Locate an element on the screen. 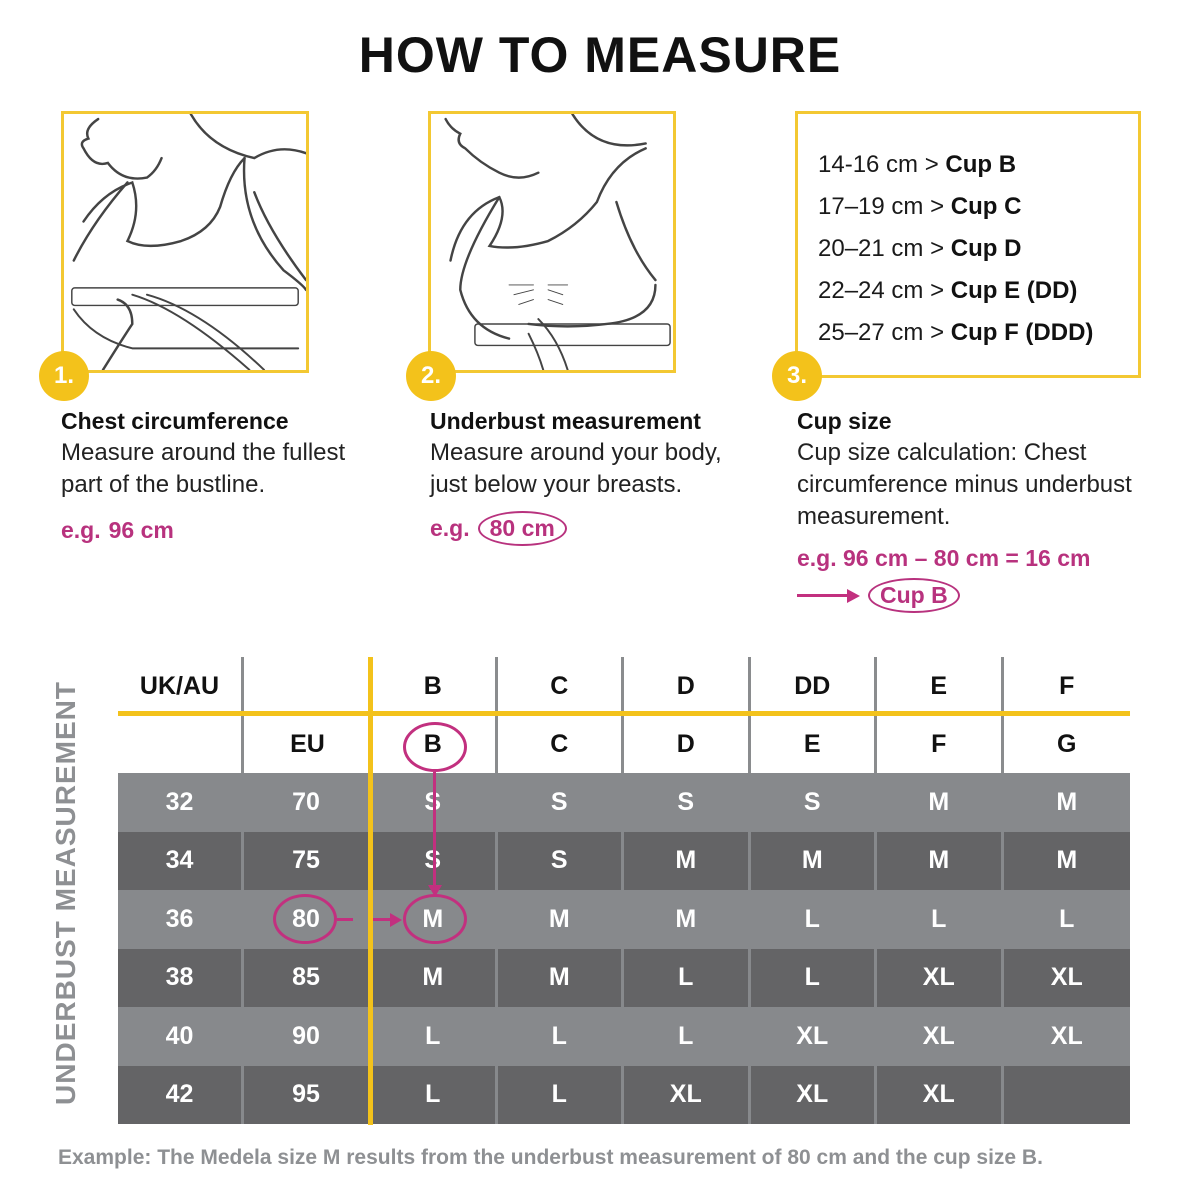 Image resolution: width=1200 pixels, height=1200 pixels. step-heading: Chest circumference is located at coordinates (175, 421).